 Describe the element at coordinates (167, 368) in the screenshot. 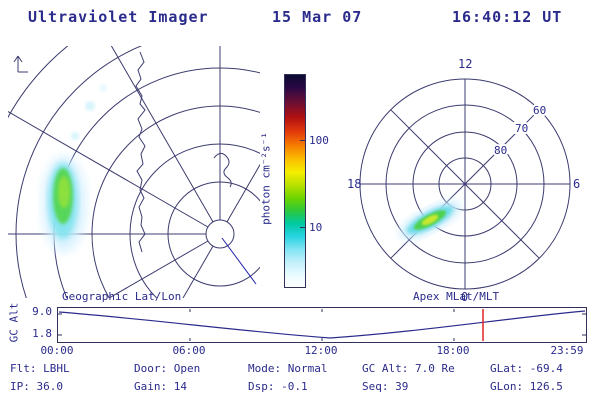

I see `status-door: Door: Open` at that location.